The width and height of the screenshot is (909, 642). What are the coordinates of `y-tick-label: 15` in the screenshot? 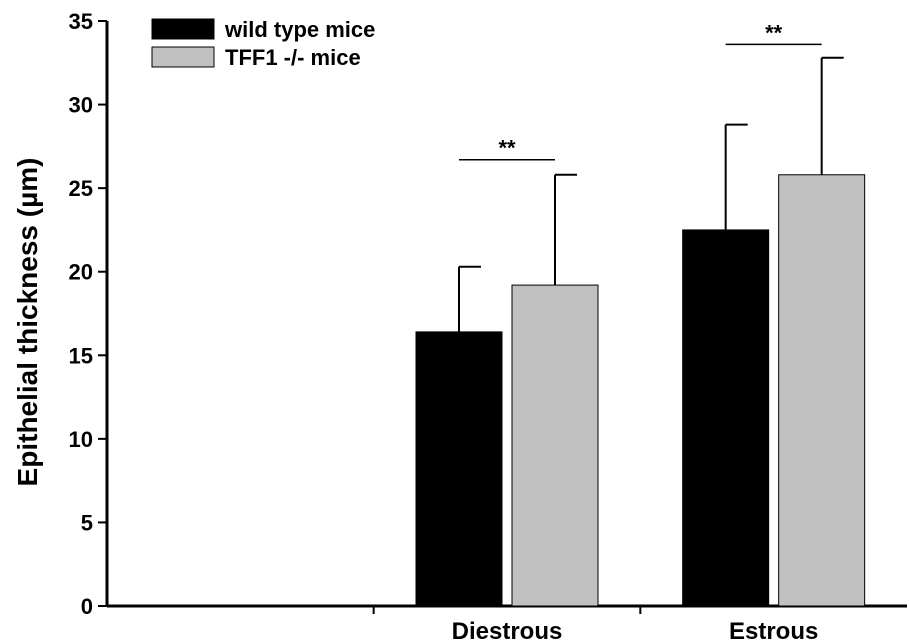 It's located at (81, 355).